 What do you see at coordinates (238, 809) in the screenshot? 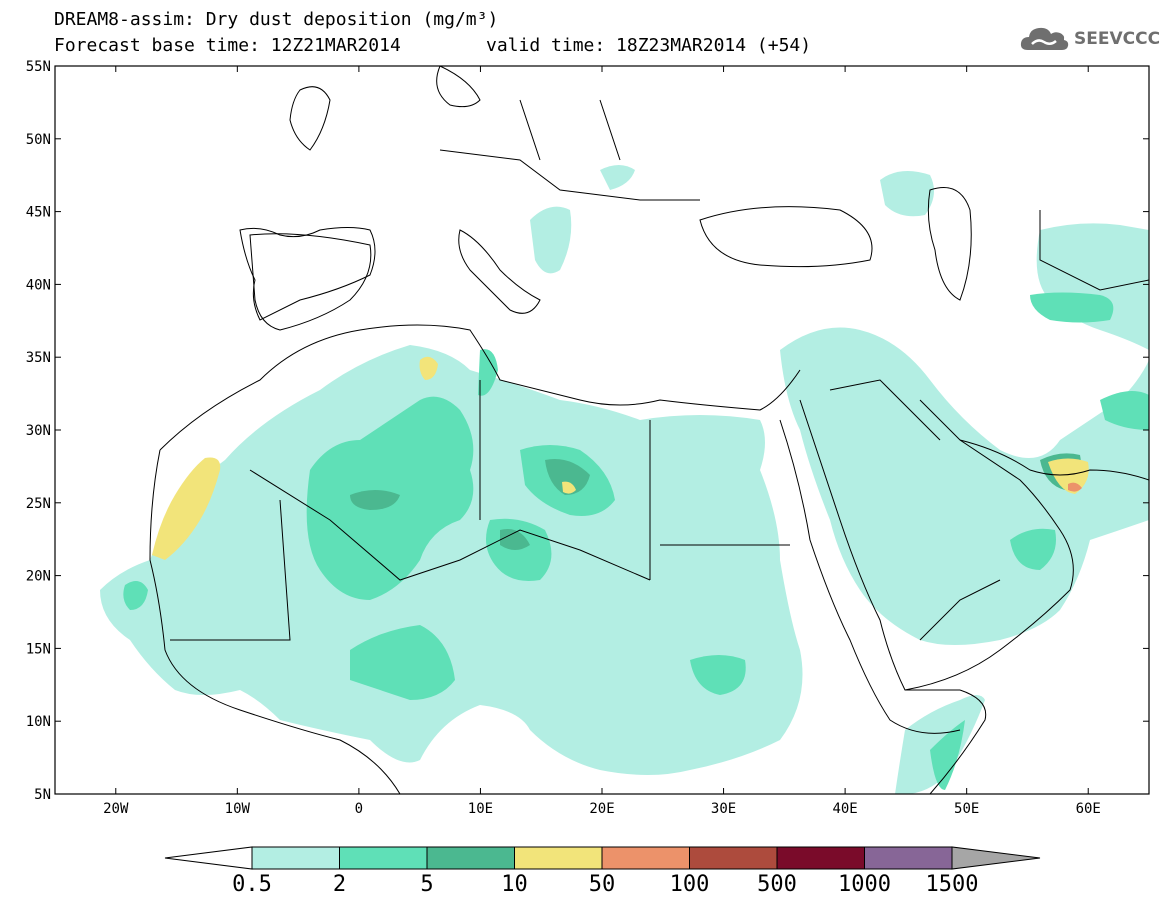
I see `lon-tick-label: 10W` at bounding box center [238, 809].